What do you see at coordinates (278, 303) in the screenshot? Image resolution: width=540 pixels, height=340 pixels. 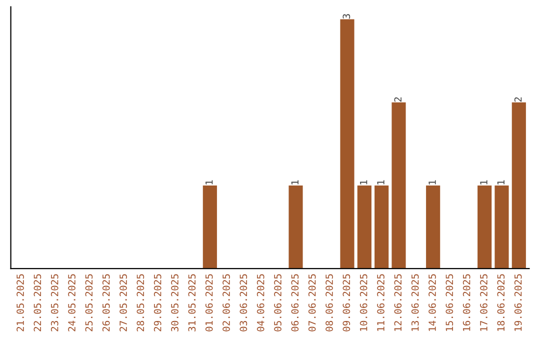 I see `x-tick-label: 05.06.2025` at bounding box center [278, 303].